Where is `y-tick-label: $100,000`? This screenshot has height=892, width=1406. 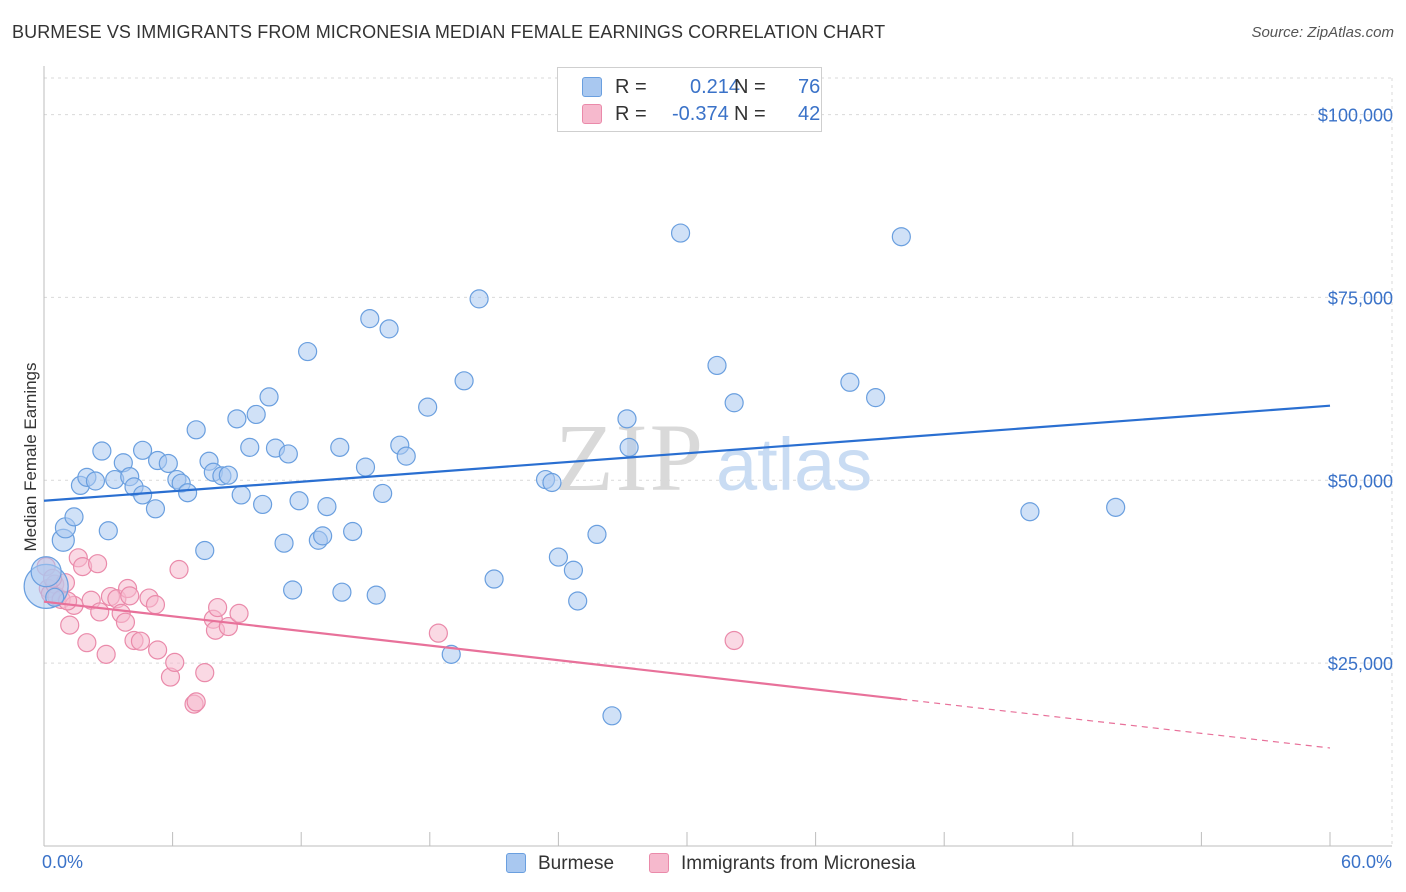
y-tick-label: $100,000 is located at coordinates (1355, 116).